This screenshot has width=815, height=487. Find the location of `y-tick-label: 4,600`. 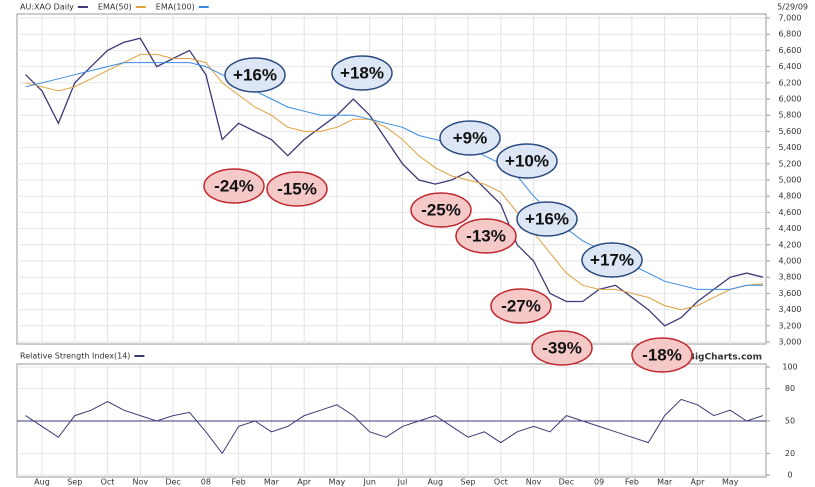

y-tick-label: 4,600 is located at coordinates (790, 212).